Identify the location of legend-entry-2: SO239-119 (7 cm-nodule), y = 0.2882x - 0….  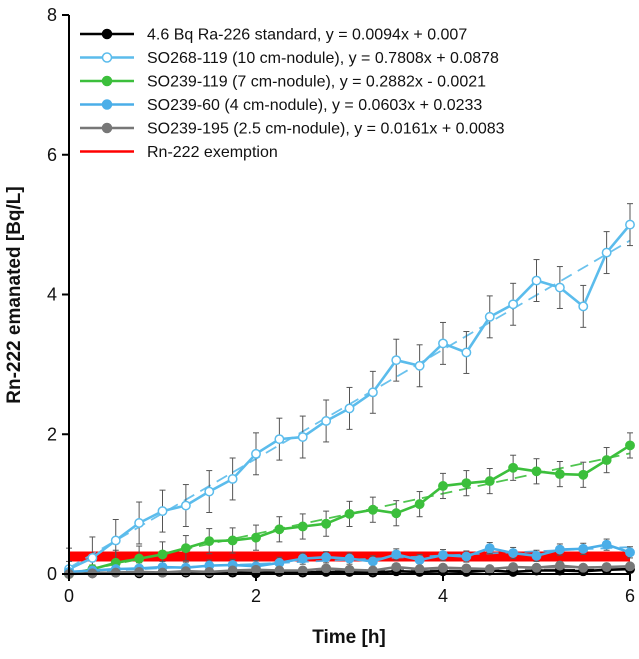
(283, 82).